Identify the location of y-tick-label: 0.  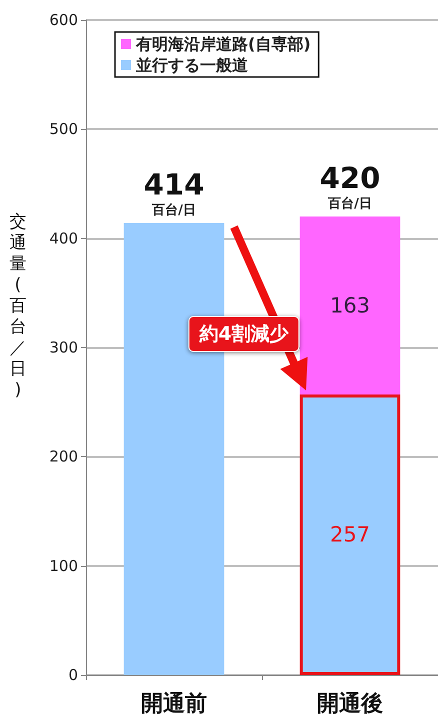
(73, 675).